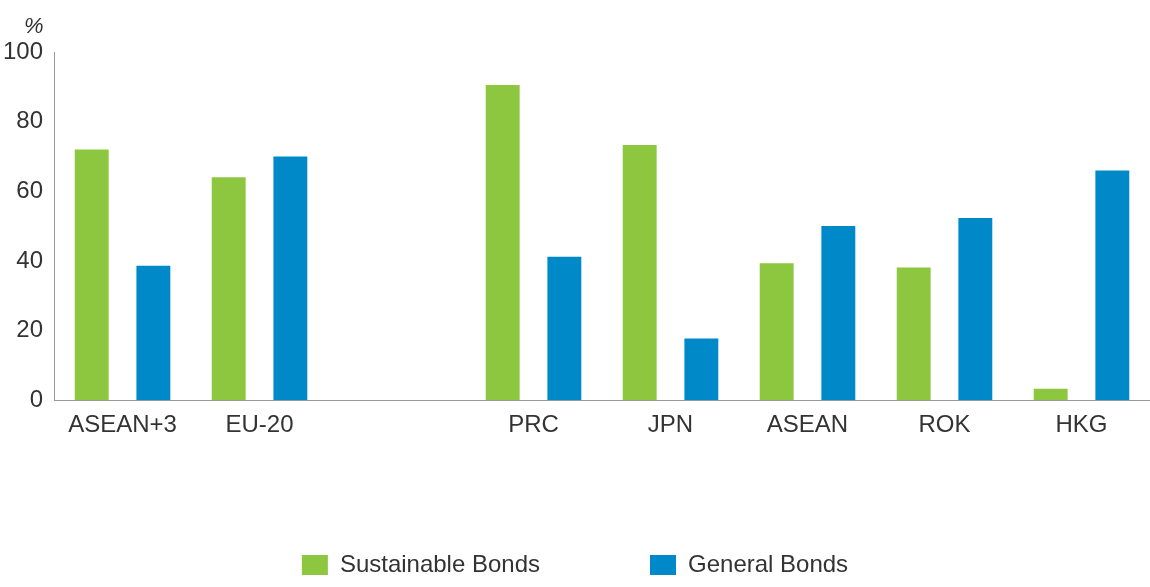 Image resolution: width=1150 pixels, height=587 pixels. I want to click on x-tick-label: PRC, so click(533, 424).